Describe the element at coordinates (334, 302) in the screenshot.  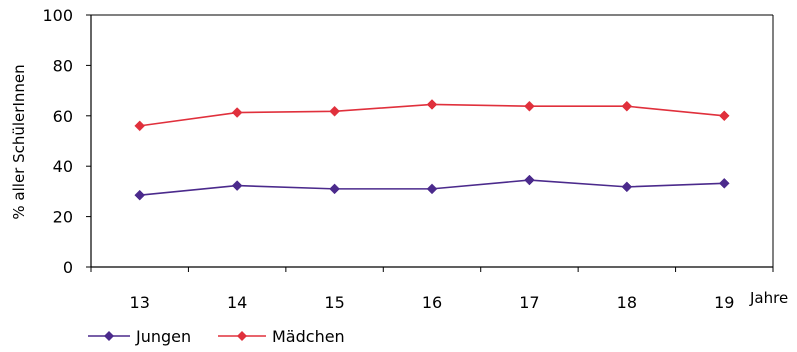
I see `x-tick-label: 15` at that location.